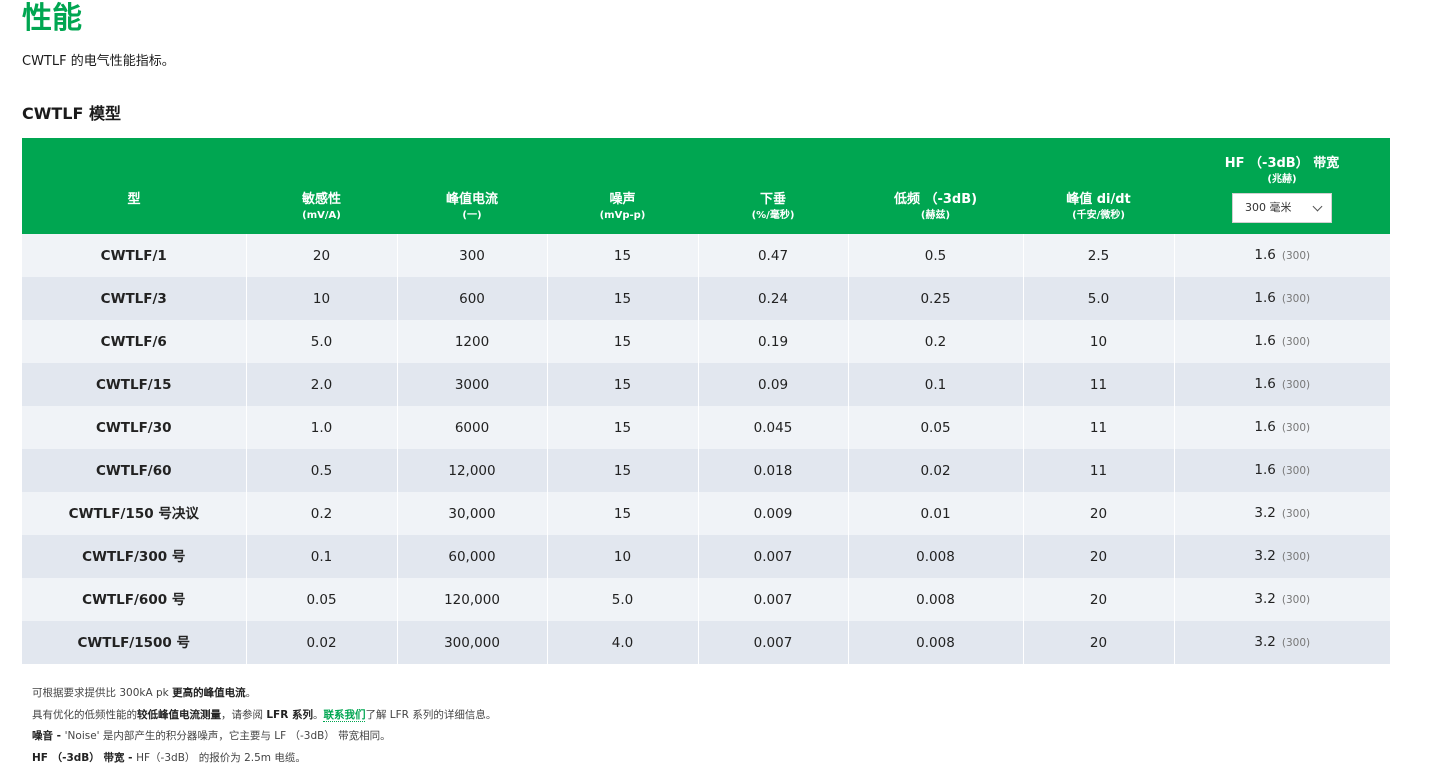  Describe the element at coordinates (773, 427) in the screenshot. I see `cell-droop: 0.045` at that location.